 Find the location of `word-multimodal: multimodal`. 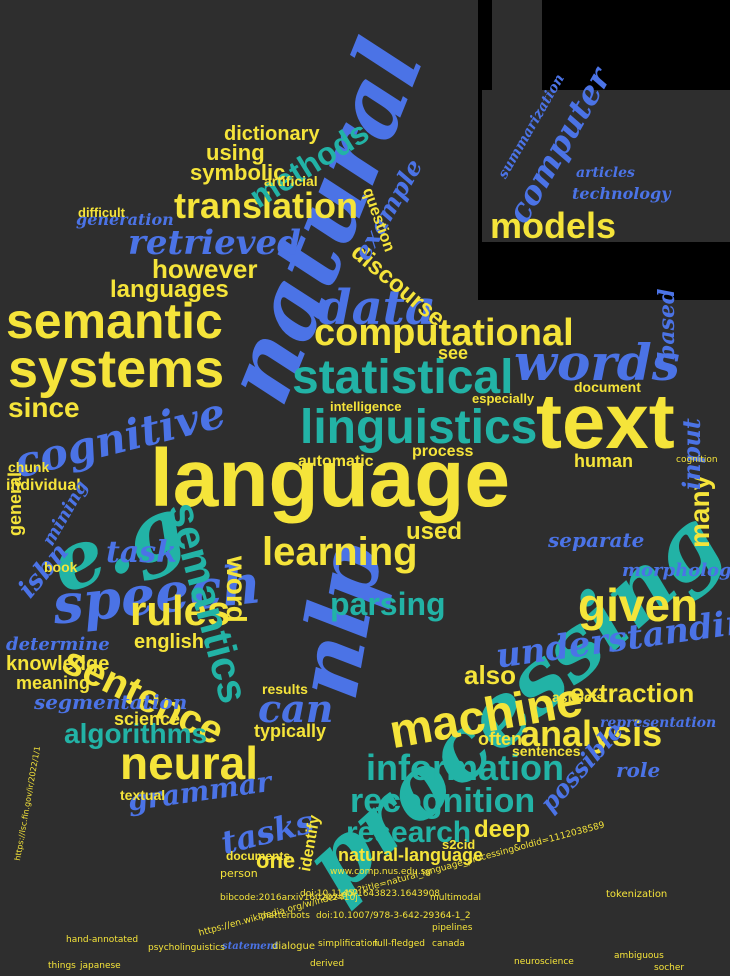

word-multimodal: multimodal is located at coordinates (456, 898).